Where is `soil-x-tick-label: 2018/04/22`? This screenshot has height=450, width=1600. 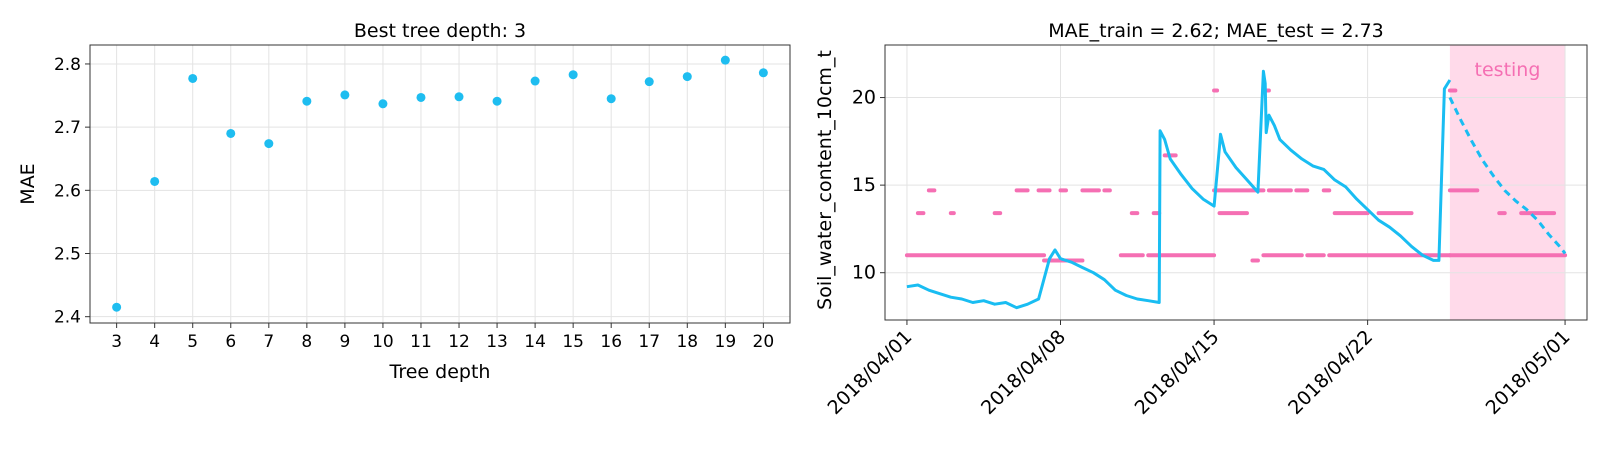 soil-x-tick-label: 2018/04/22 is located at coordinates (1330, 372).